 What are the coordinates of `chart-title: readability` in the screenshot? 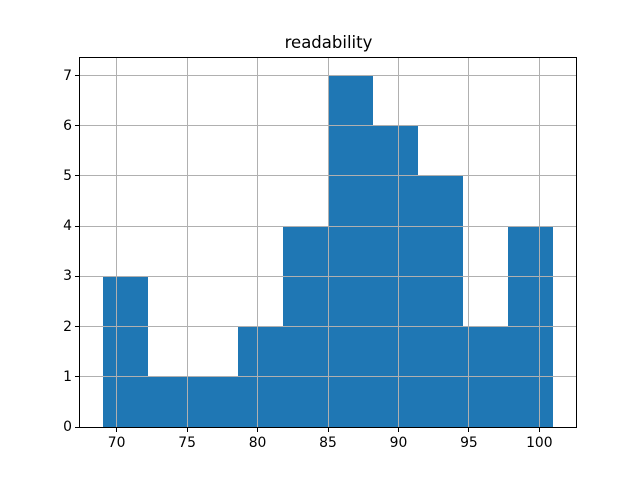 It's located at (328, 42).